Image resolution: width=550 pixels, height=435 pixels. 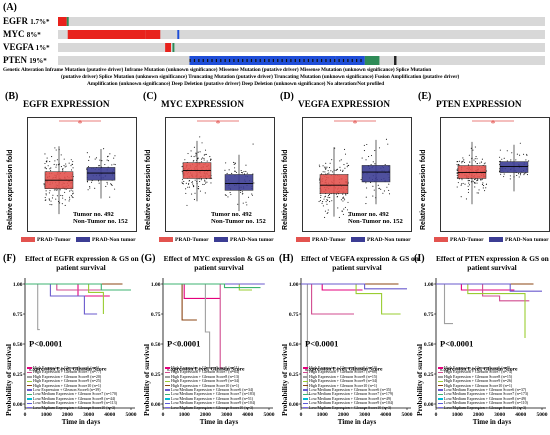 I want to click on gene-track-vegfa, so click(x=301, y=47).